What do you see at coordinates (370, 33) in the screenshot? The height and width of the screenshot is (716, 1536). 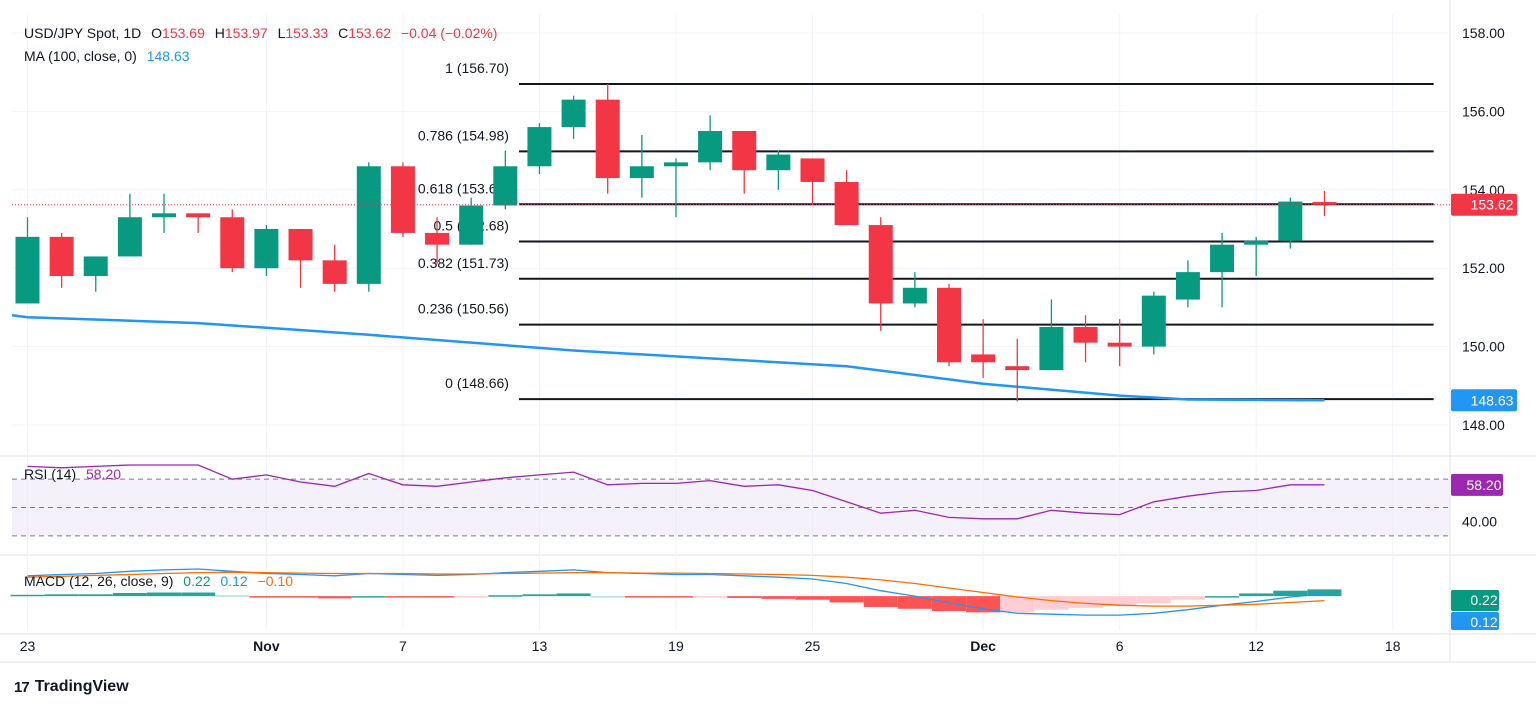 I see `close-value: 153.62` at bounding box center [370, 33].